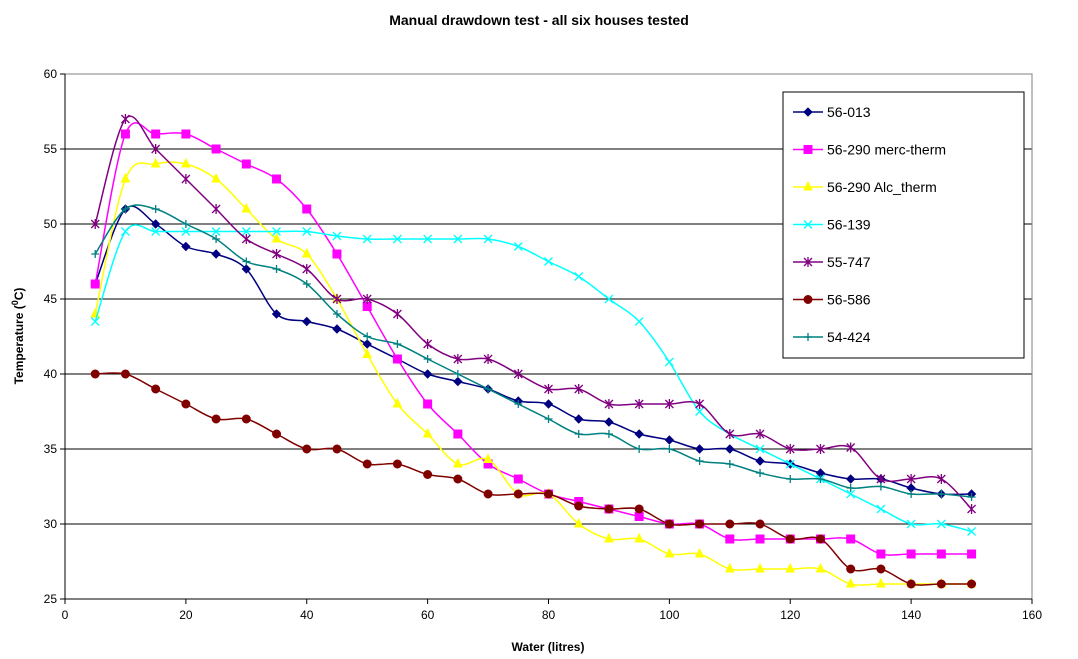 Image resolution: width=1078 pixels, height=659 pixels. I want to click on legend-item: 56-013, so click(832, 112).